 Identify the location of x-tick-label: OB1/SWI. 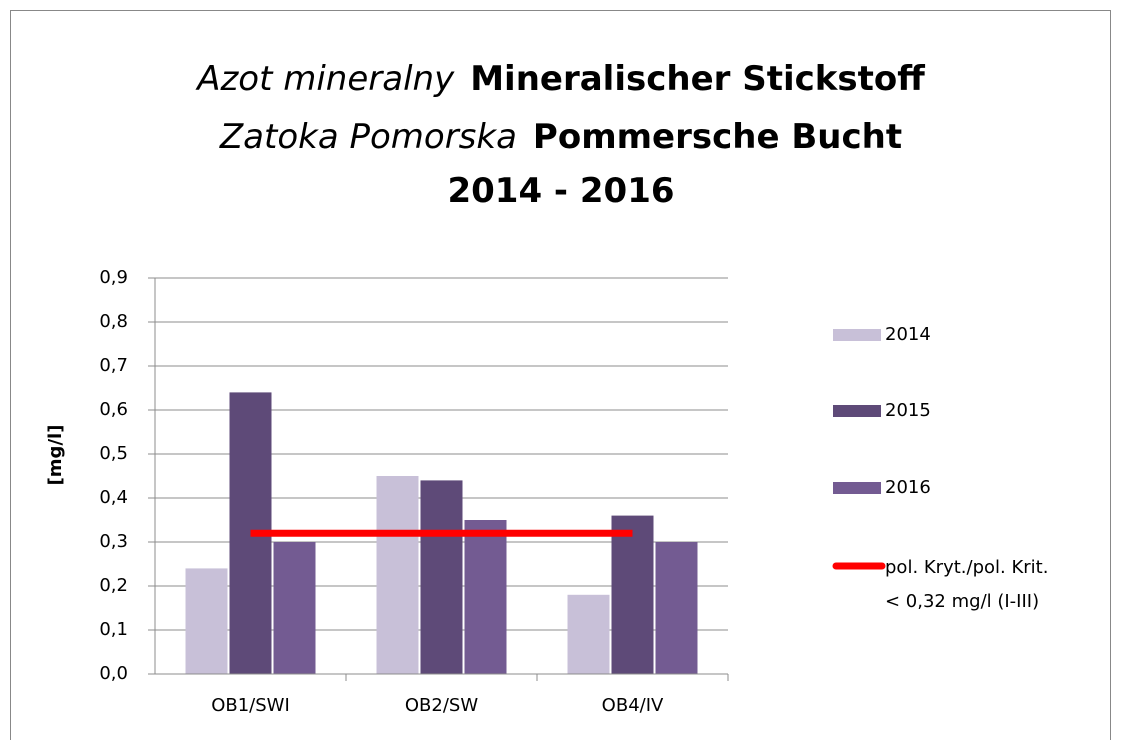
(250, 705).